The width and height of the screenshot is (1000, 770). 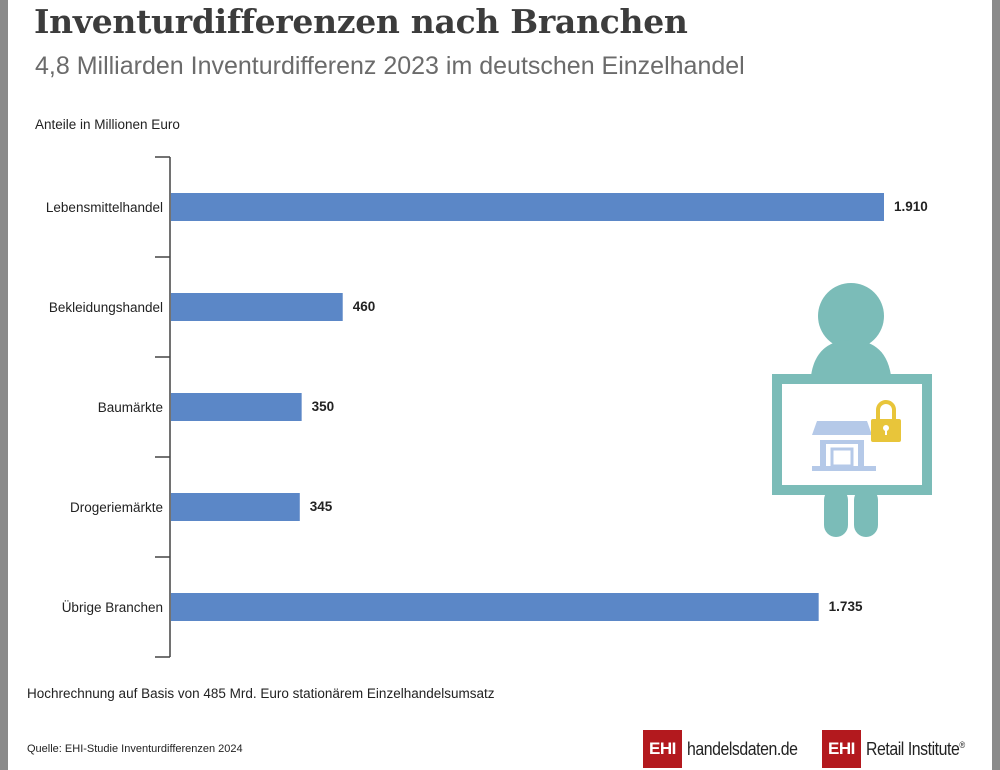 I want to click on person-head, so click(x=851, y=316).